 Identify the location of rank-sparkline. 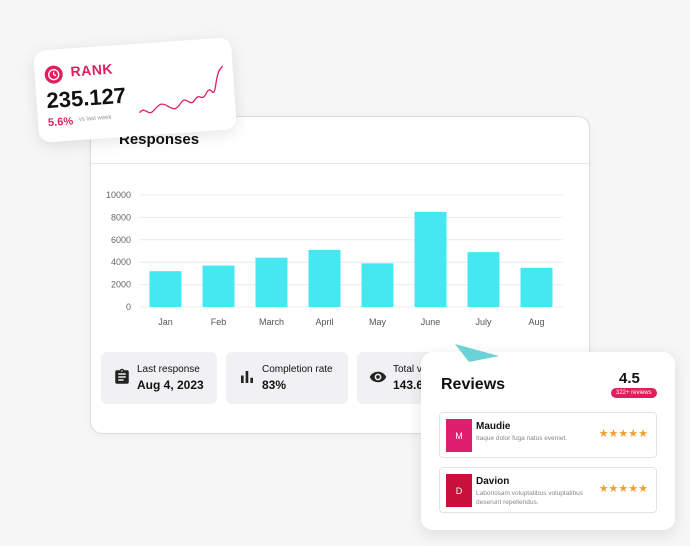
(181, 89).